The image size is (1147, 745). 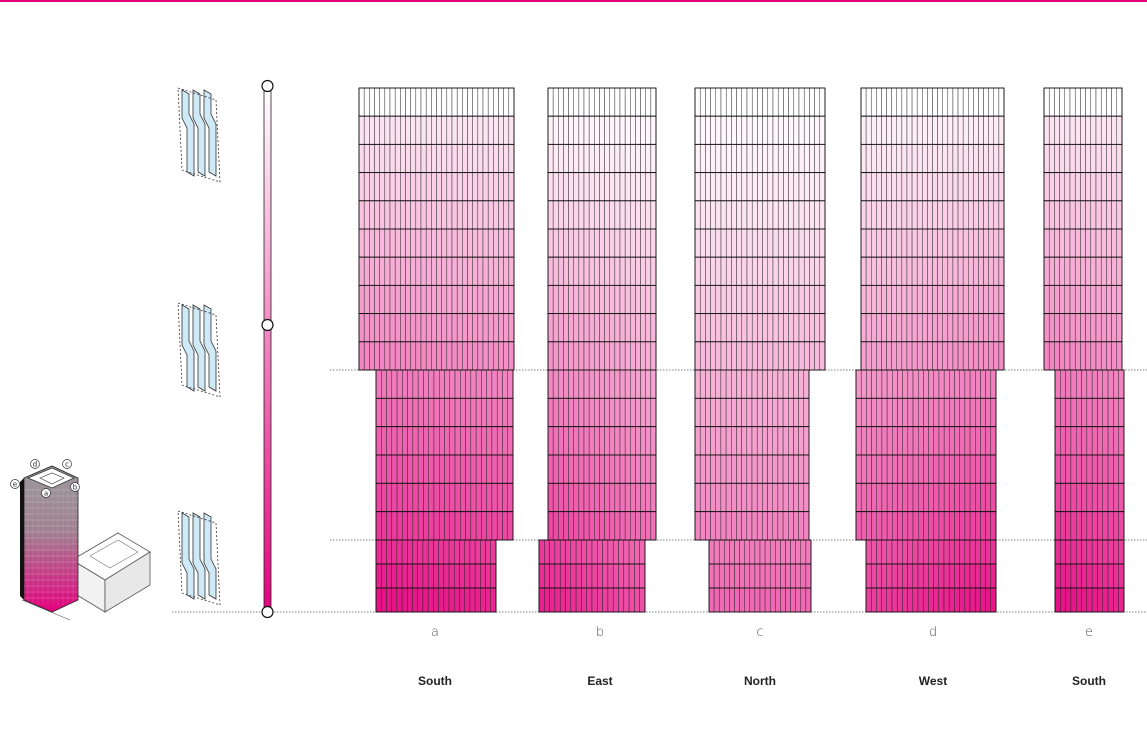 What do you see at coordinates (1089, 632) in the screenshot?
I see `facade-letter-label: e` at bounding box center [1089, 632].